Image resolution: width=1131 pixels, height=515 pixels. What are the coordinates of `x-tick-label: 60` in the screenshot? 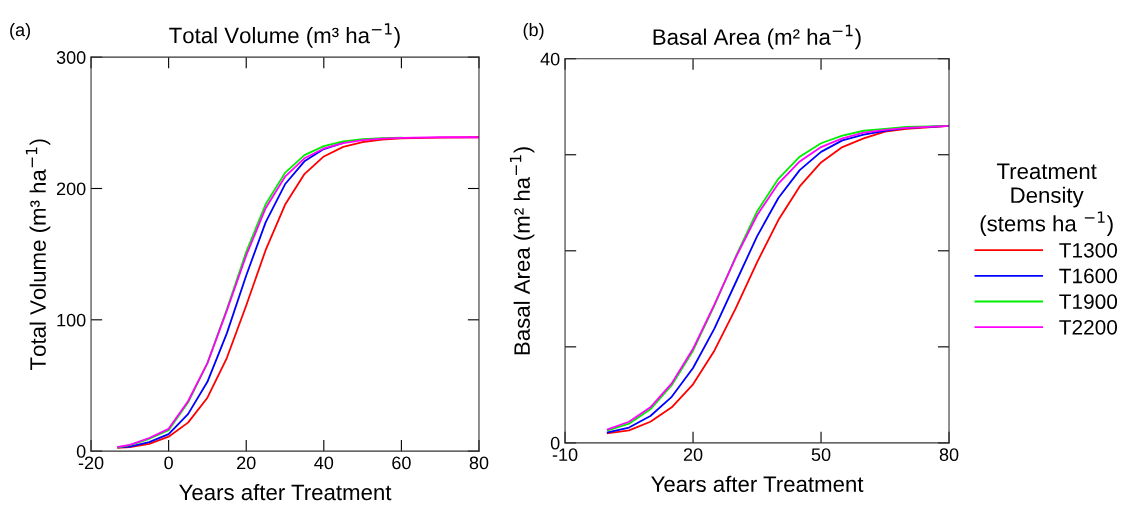 It's located at (401, 463).